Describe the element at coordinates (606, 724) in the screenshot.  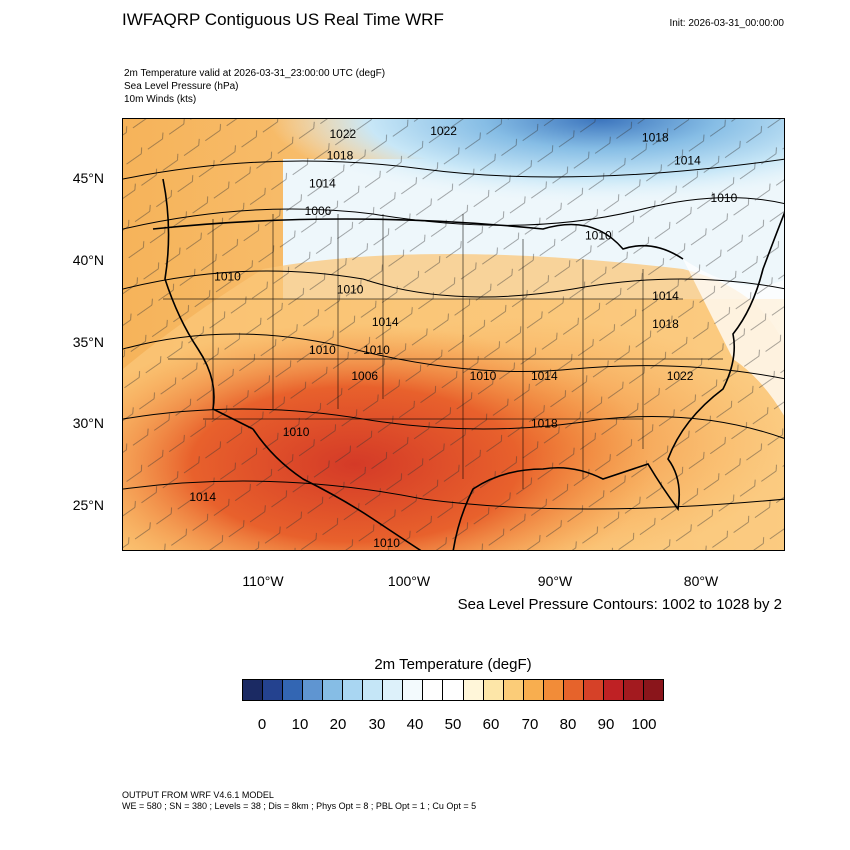
I see `colorbar-tick: 90` at that location.